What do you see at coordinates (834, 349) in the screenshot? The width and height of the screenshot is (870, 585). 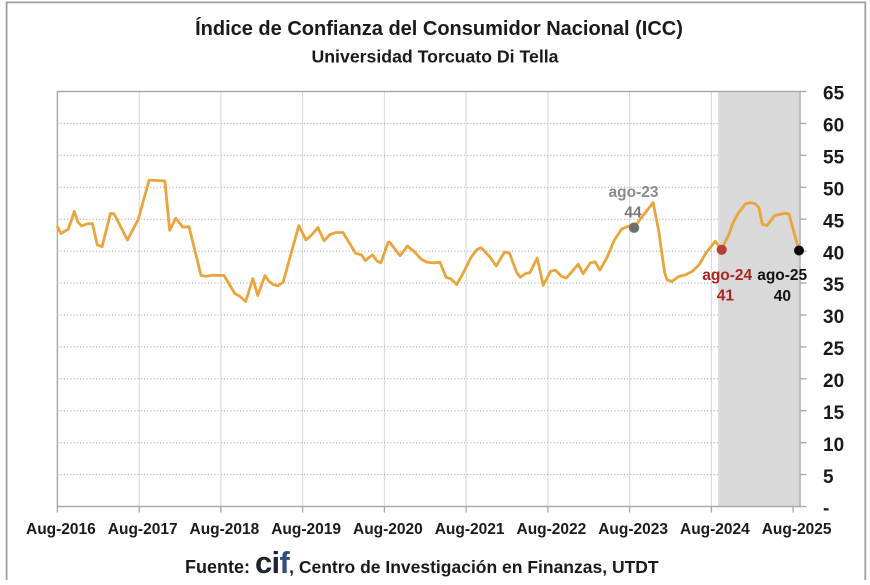 I see `svg-text: 25` at bounding box center [834, 349].